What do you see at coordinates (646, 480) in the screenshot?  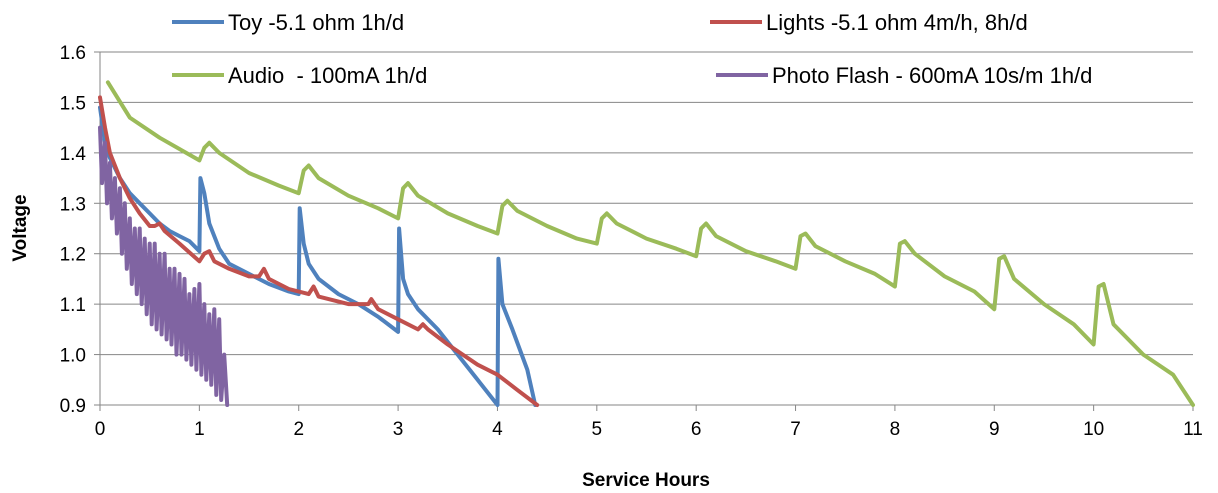 I see `x-axis-title: Service Hours` at bounding box center [646, 480].